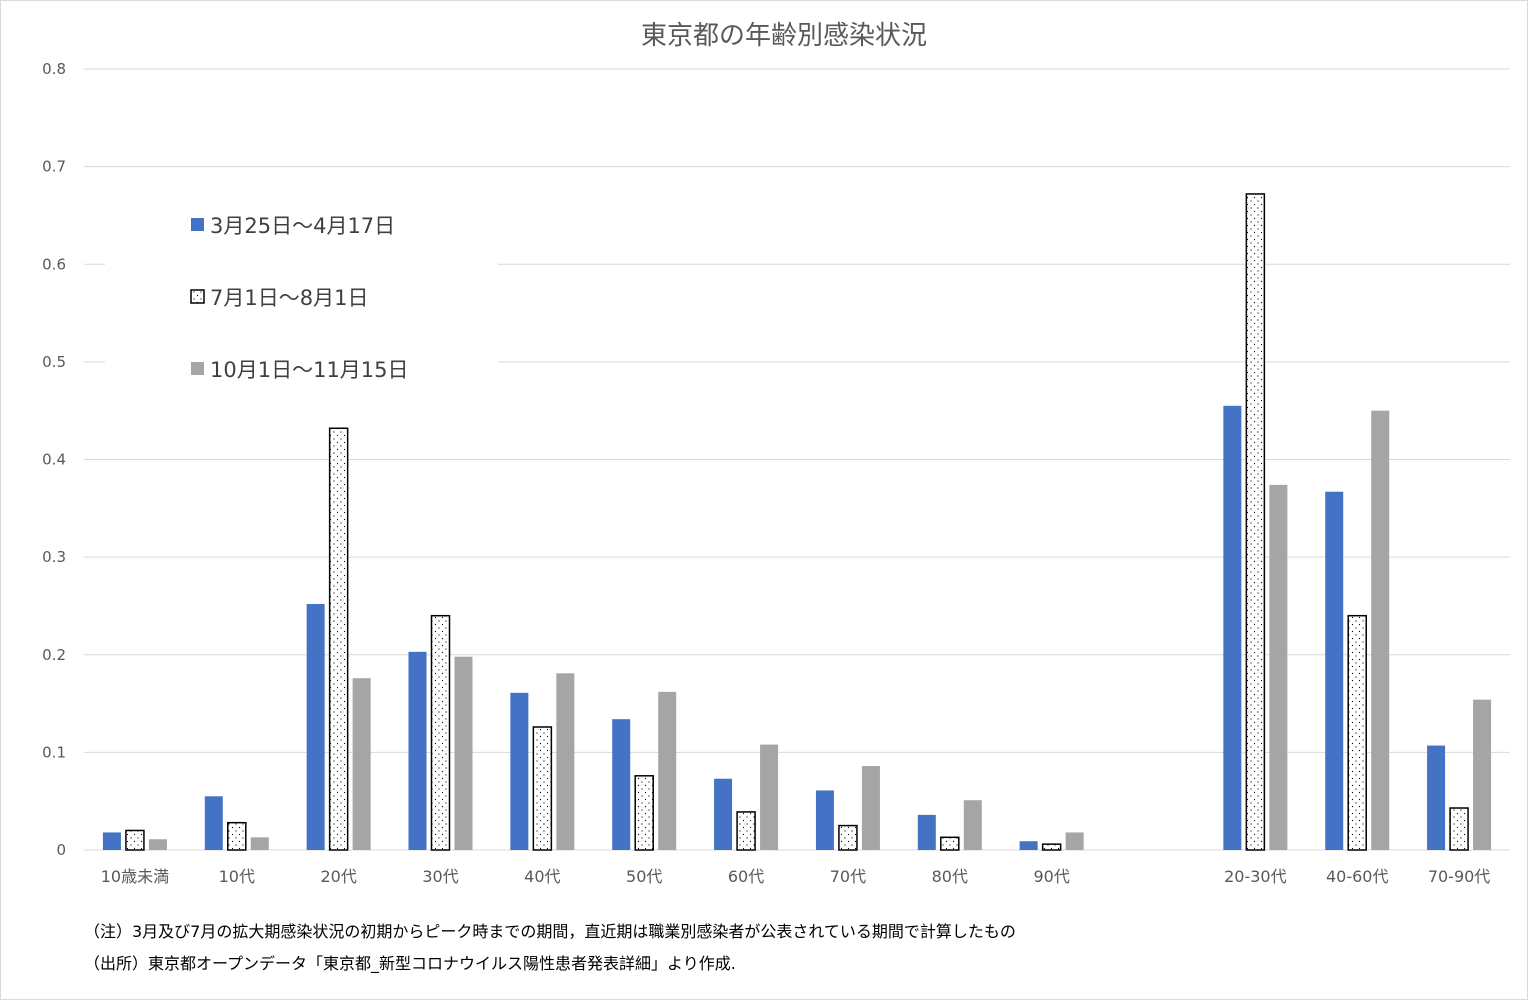  Describe the element at coordinates (338, 876) in the screenshot. I see `x-tick-label: 20代` at that location.